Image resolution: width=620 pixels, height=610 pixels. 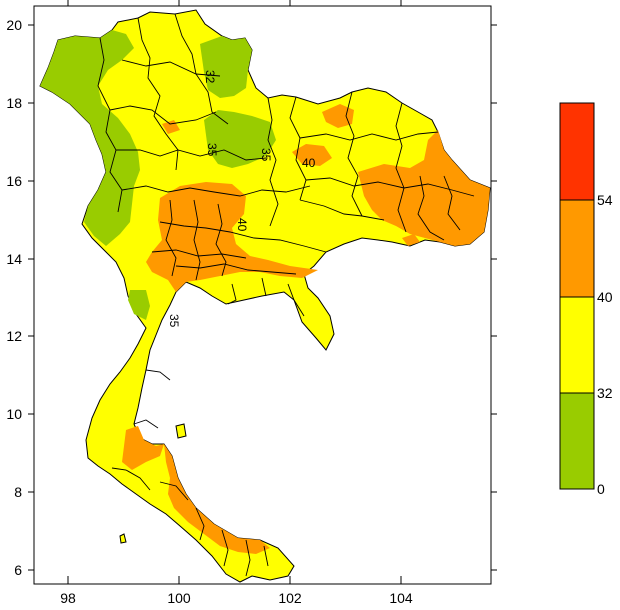 What do you see at coordinates (14, 25) in the screenshot?
I see `y-tick-label: 20` at bounding box center [14, 25].